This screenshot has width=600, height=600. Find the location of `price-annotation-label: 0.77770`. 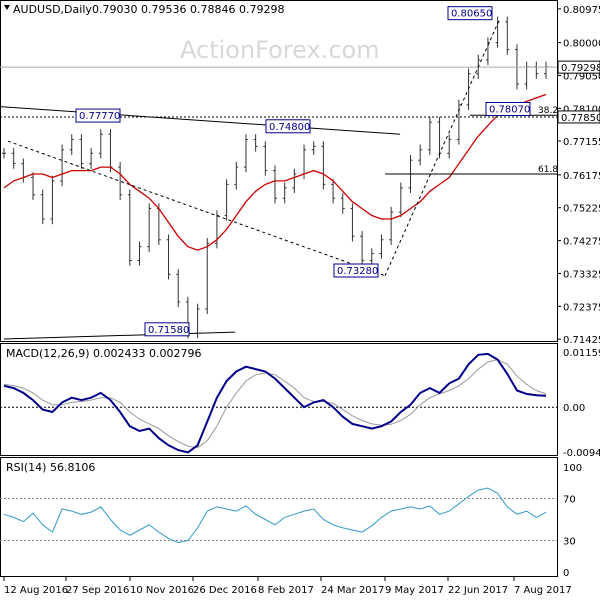

price-annotation-label: 0.77770 is located at coordinates (99, 116).